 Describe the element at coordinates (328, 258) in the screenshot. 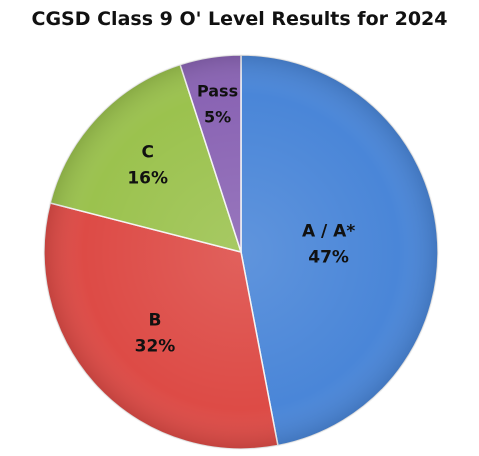

I see `slice-value-label: 47%` at that location.